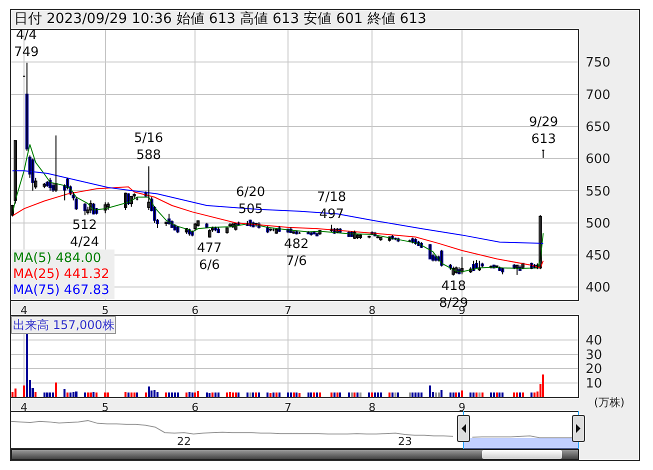 Image resolution: width=653 pixels, height=470 pixels. Describe the element at coordinates (195, 311) in the screenshot. I see `x-tick-label: 6` at that location.